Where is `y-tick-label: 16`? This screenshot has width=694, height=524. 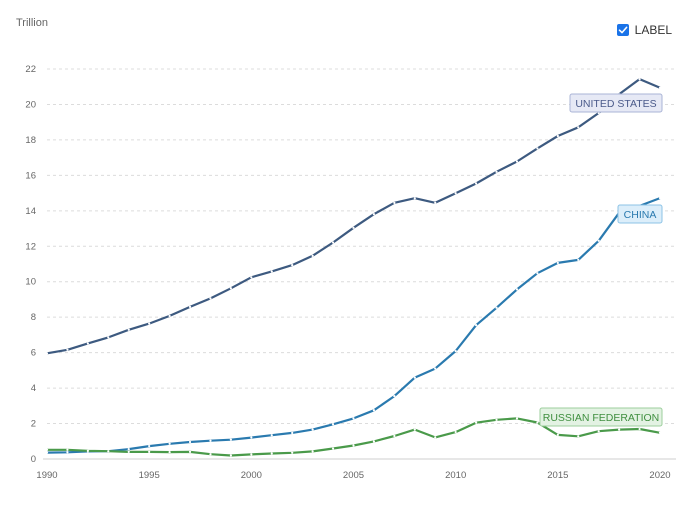
y-tick-label: 16 is located at coordinates (30, 175).